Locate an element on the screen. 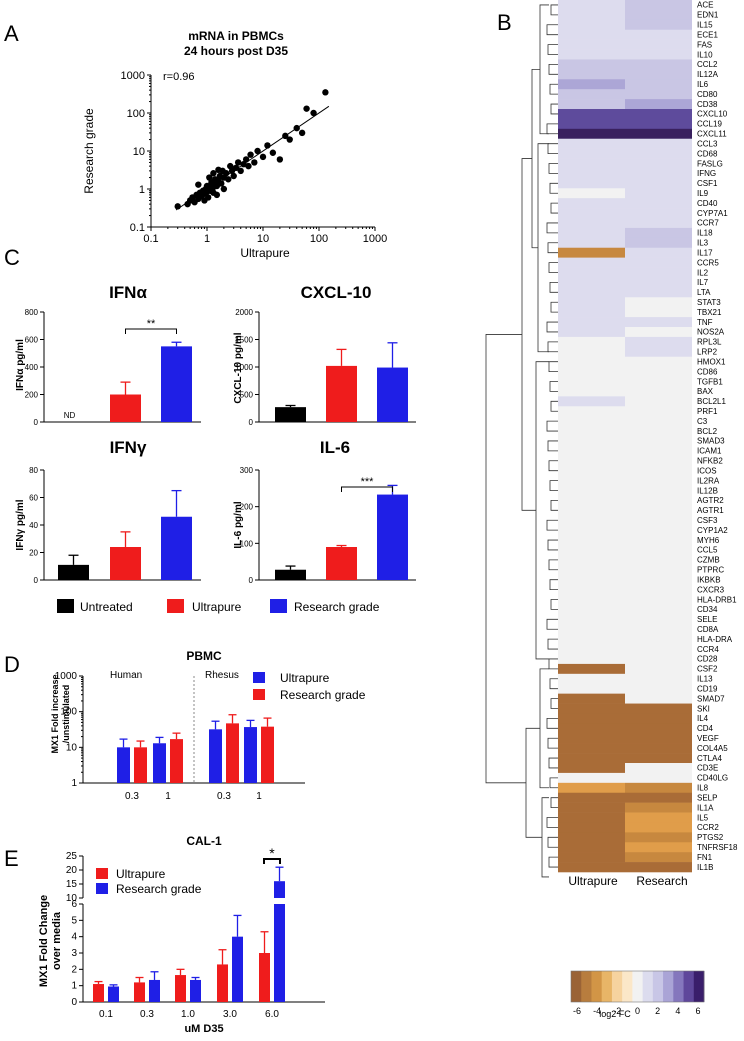  heatmap-row-label: CD3E is located at coordinates (707, 768).